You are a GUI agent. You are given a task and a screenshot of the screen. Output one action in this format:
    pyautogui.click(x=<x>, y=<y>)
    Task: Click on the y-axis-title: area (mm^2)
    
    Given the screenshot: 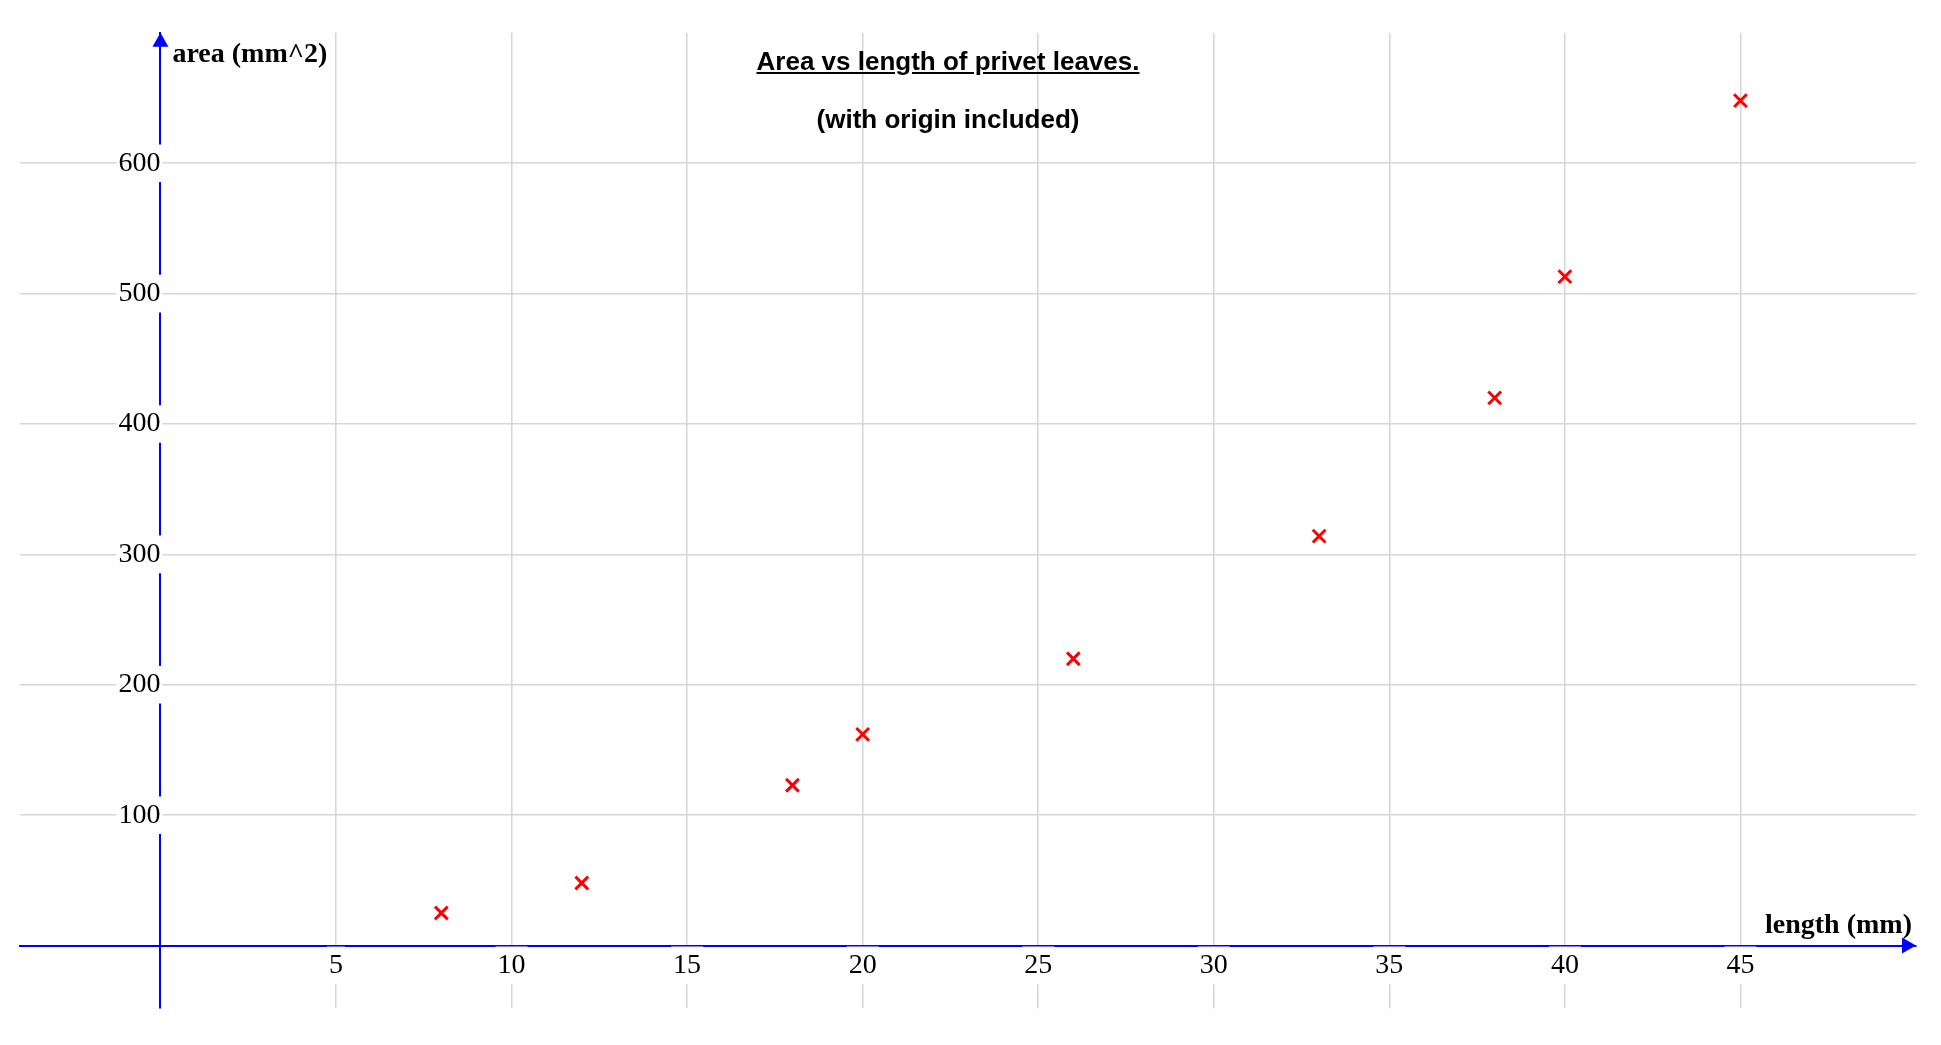 What is the action you would take?
    pyautogui.click(x=250, y=53)
    